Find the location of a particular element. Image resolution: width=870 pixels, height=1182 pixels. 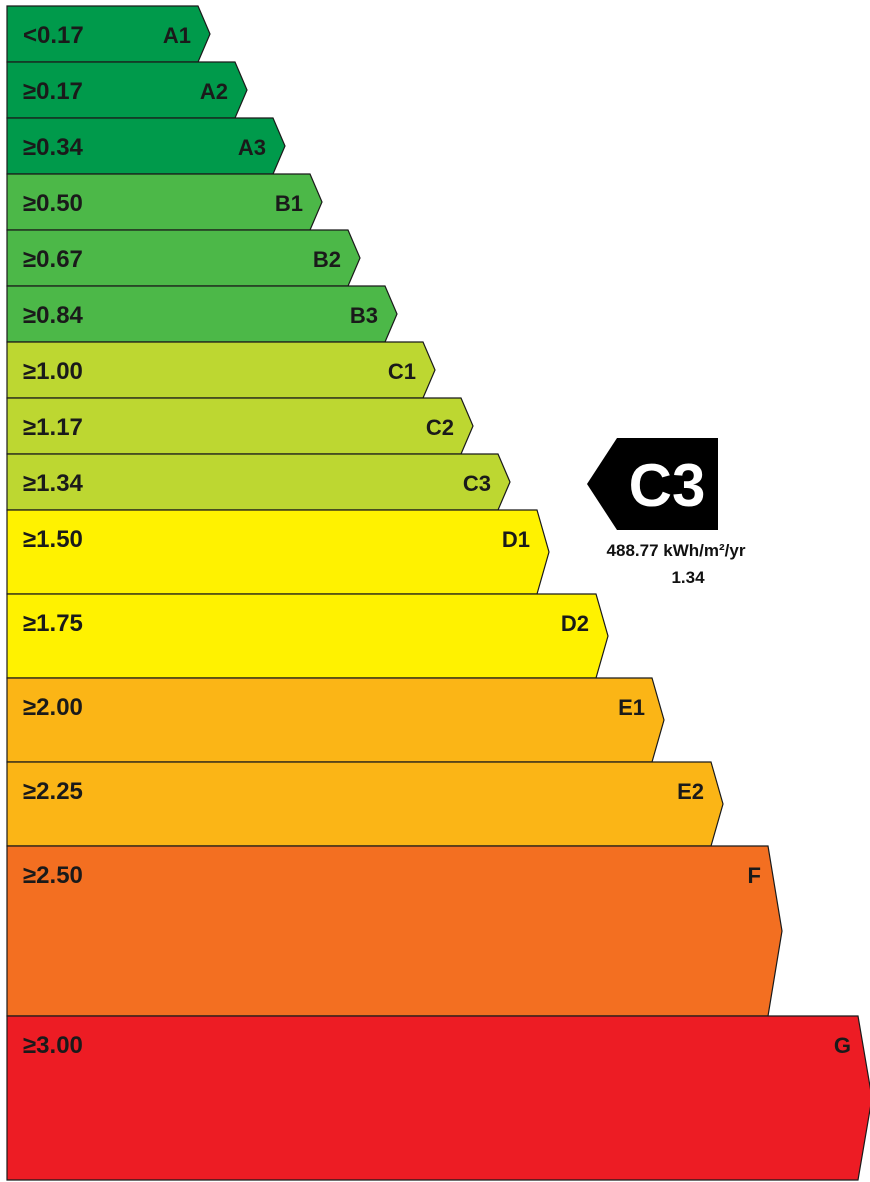

band-label: E1 is located at coordinates (631, 707).